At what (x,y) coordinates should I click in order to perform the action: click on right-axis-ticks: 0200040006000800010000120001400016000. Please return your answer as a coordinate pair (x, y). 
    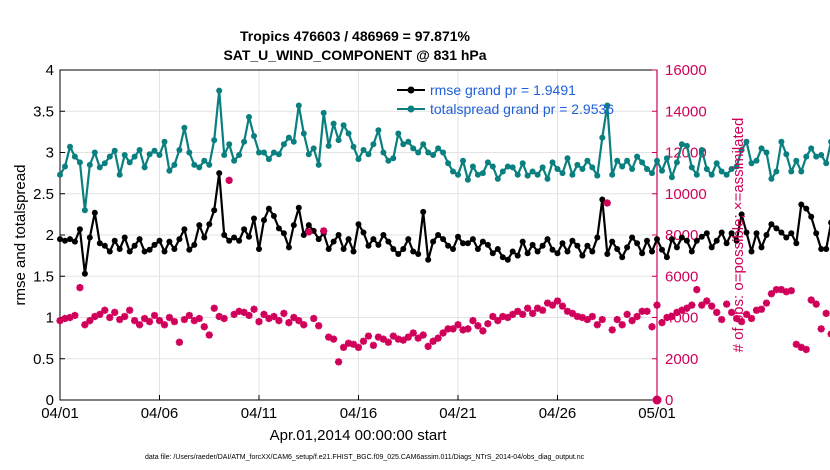
    Looking at the image, I should click on (679, 235).